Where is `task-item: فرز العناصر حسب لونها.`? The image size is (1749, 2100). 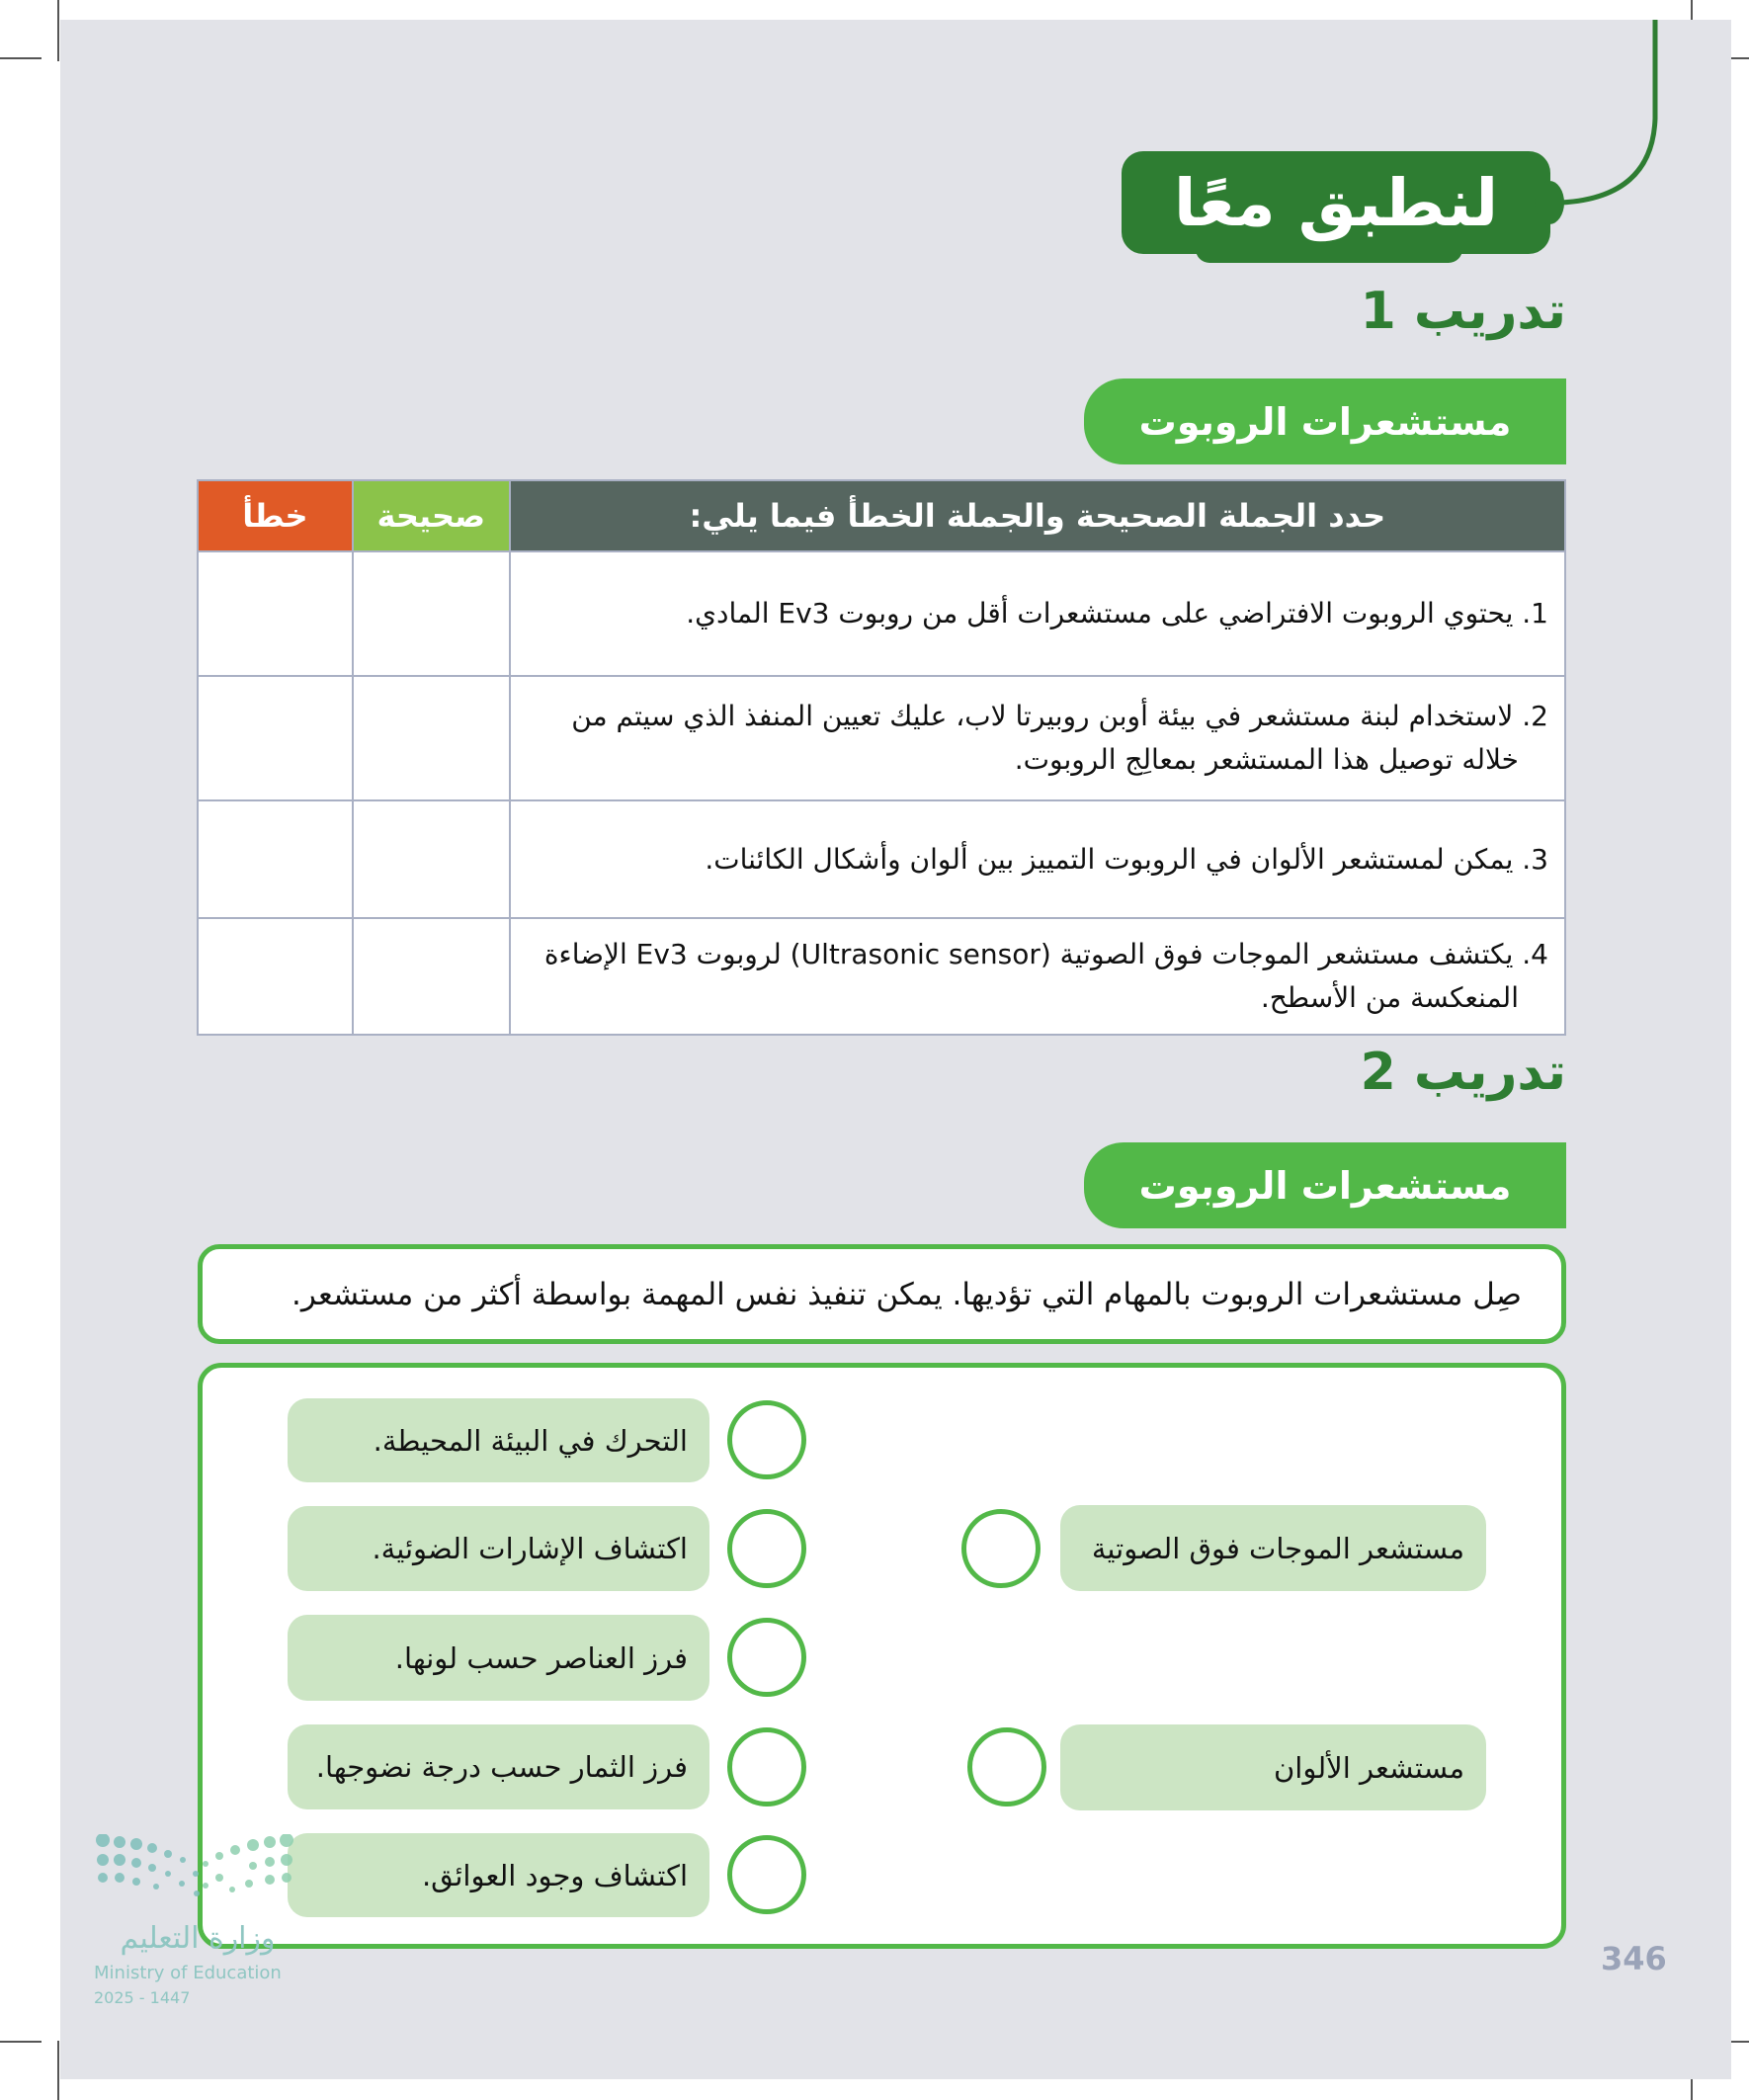
task-item: فرز العناصر حسب لونها. is located at coordinates (499, 1658).